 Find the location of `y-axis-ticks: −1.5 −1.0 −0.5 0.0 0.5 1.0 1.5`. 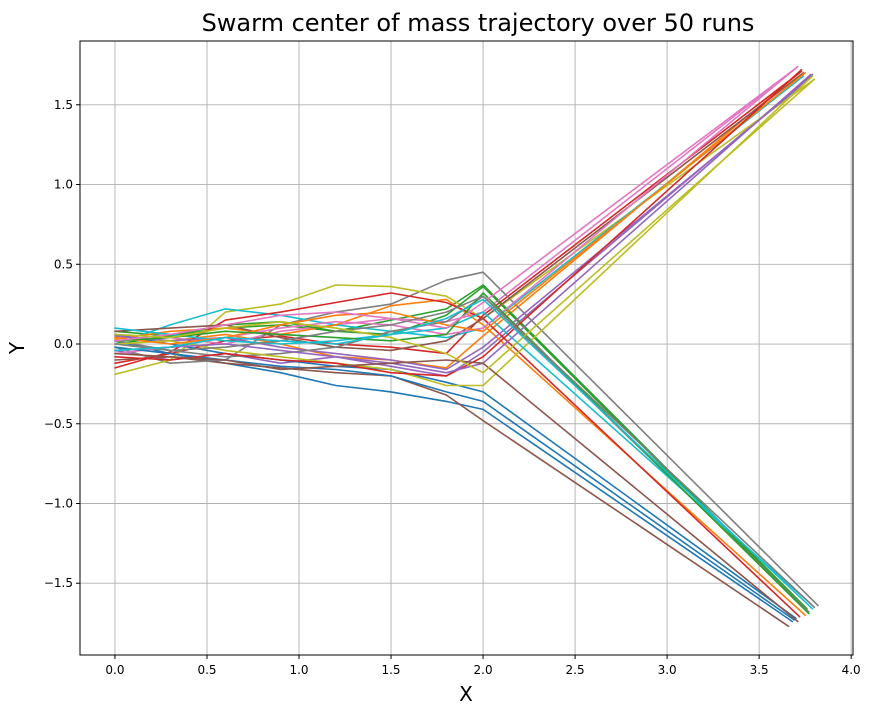

y-axis-ticks: −1.5 −1.0 −0.5 0.0 0.5 1.0 1.5 is located at coordinates (62, 344).